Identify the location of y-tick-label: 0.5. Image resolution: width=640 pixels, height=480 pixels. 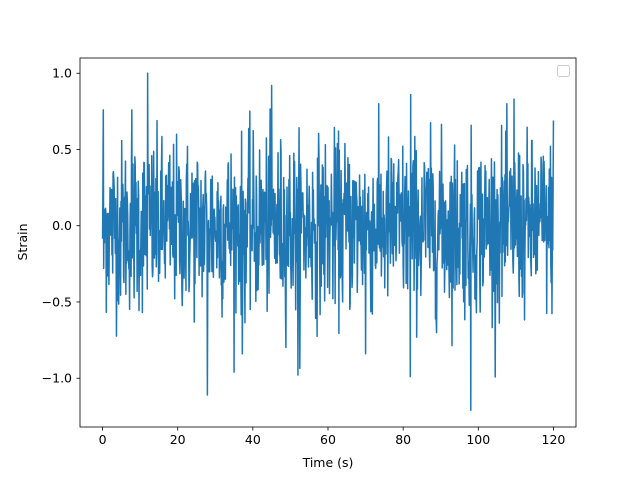
(62, 149).